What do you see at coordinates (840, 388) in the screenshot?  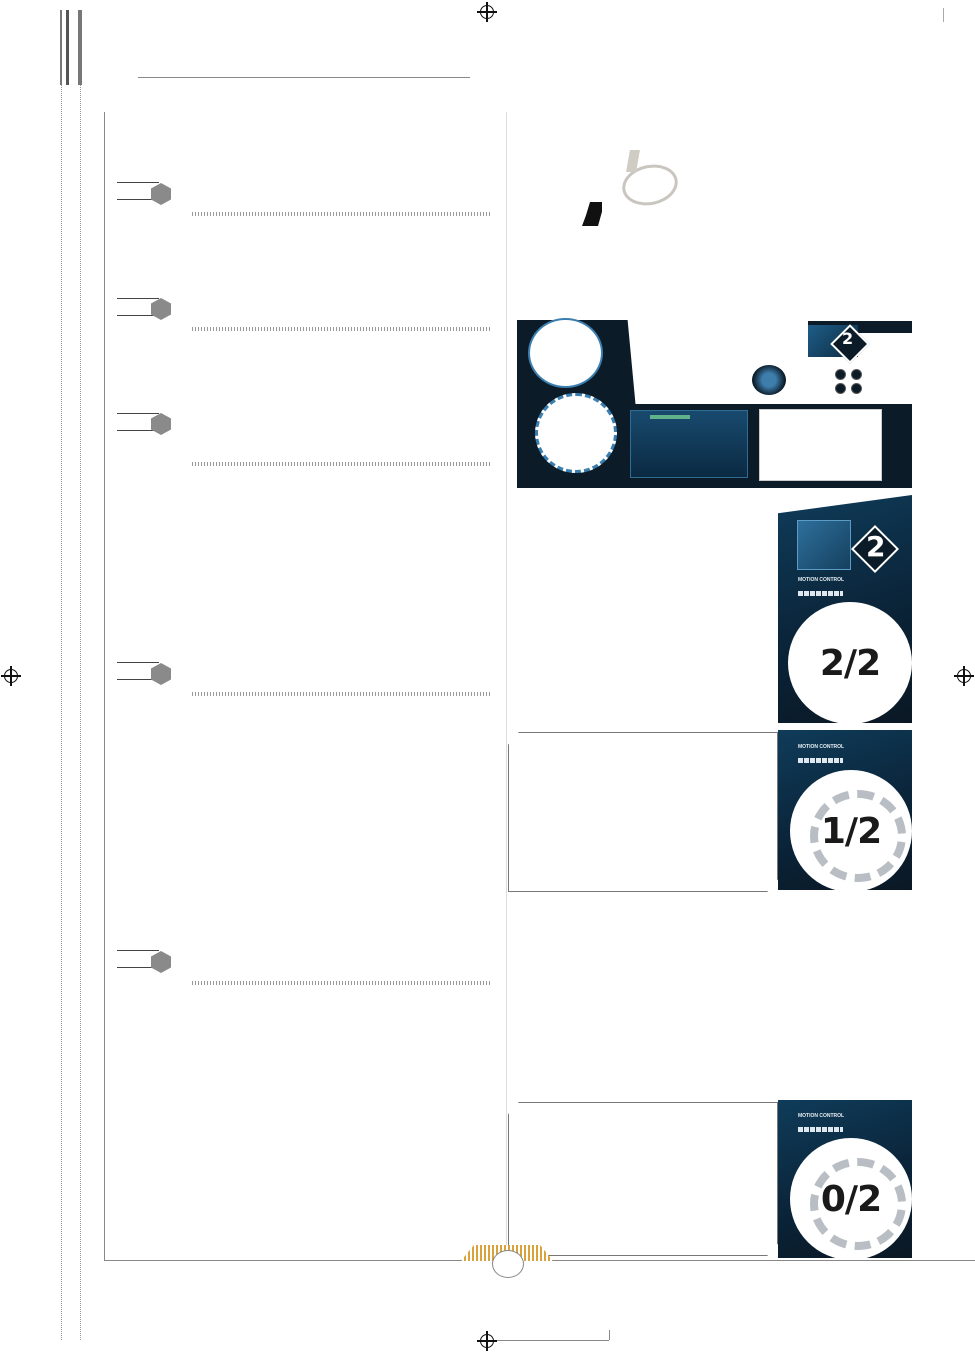 I see `c-button-icon` at bounding box center [840, 388].